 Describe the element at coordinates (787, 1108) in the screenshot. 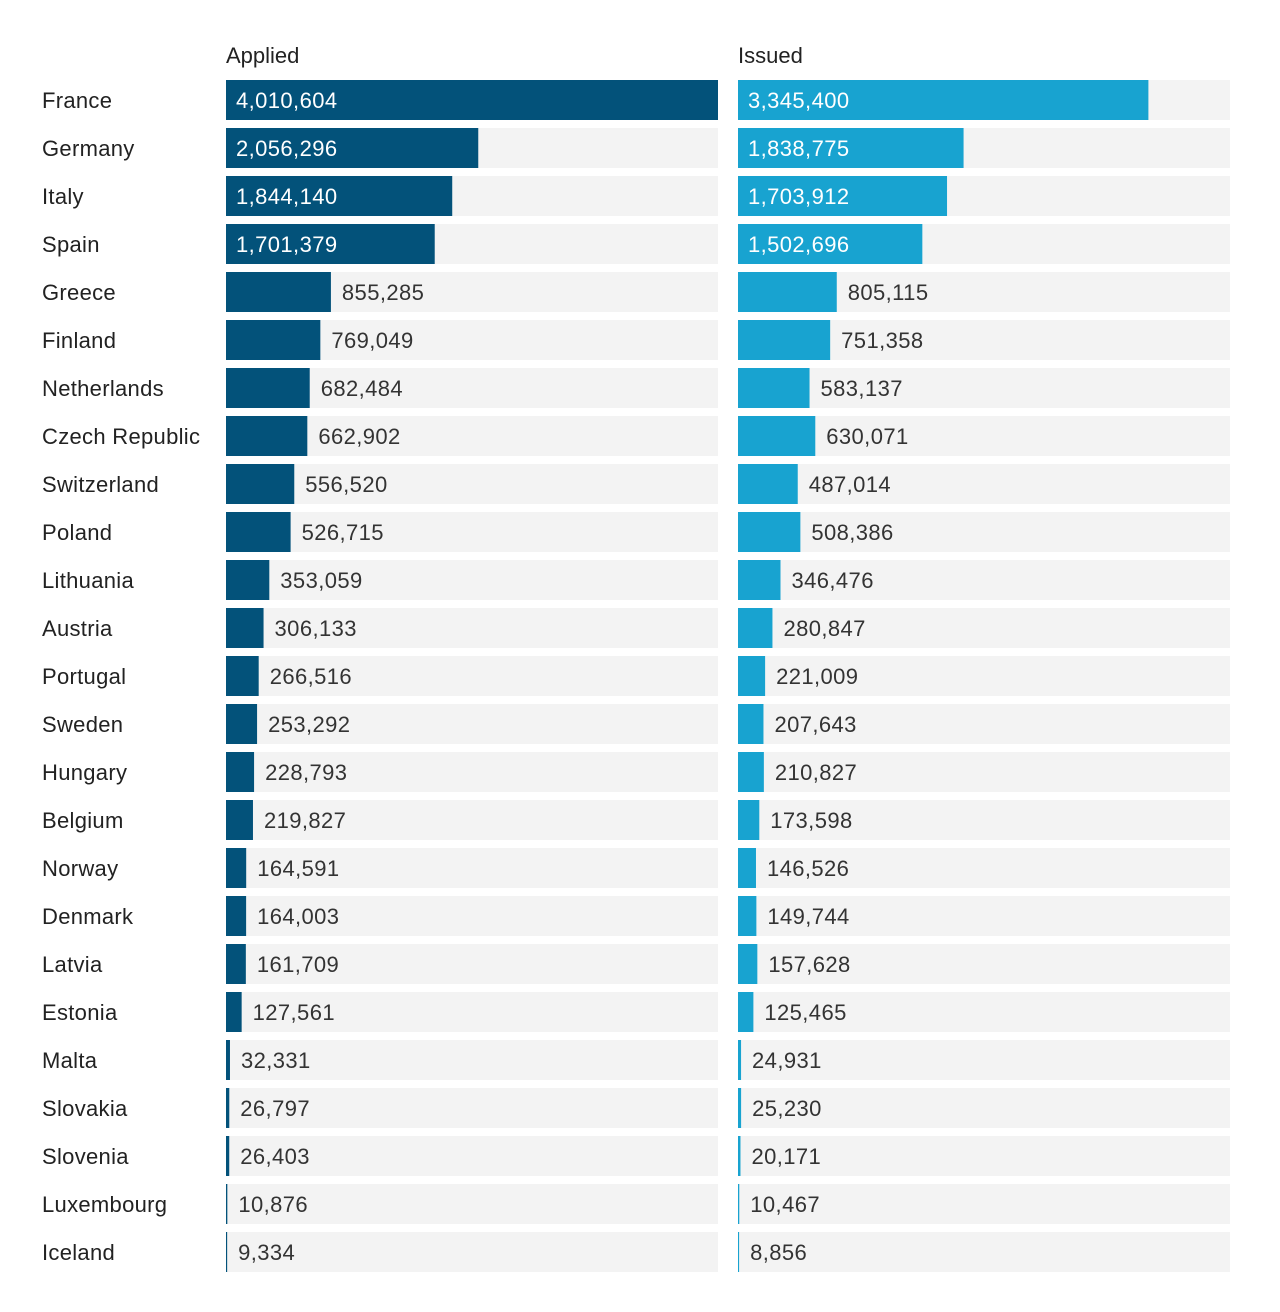

I see `value-label-issued-slovakia: 25,230` at that location.